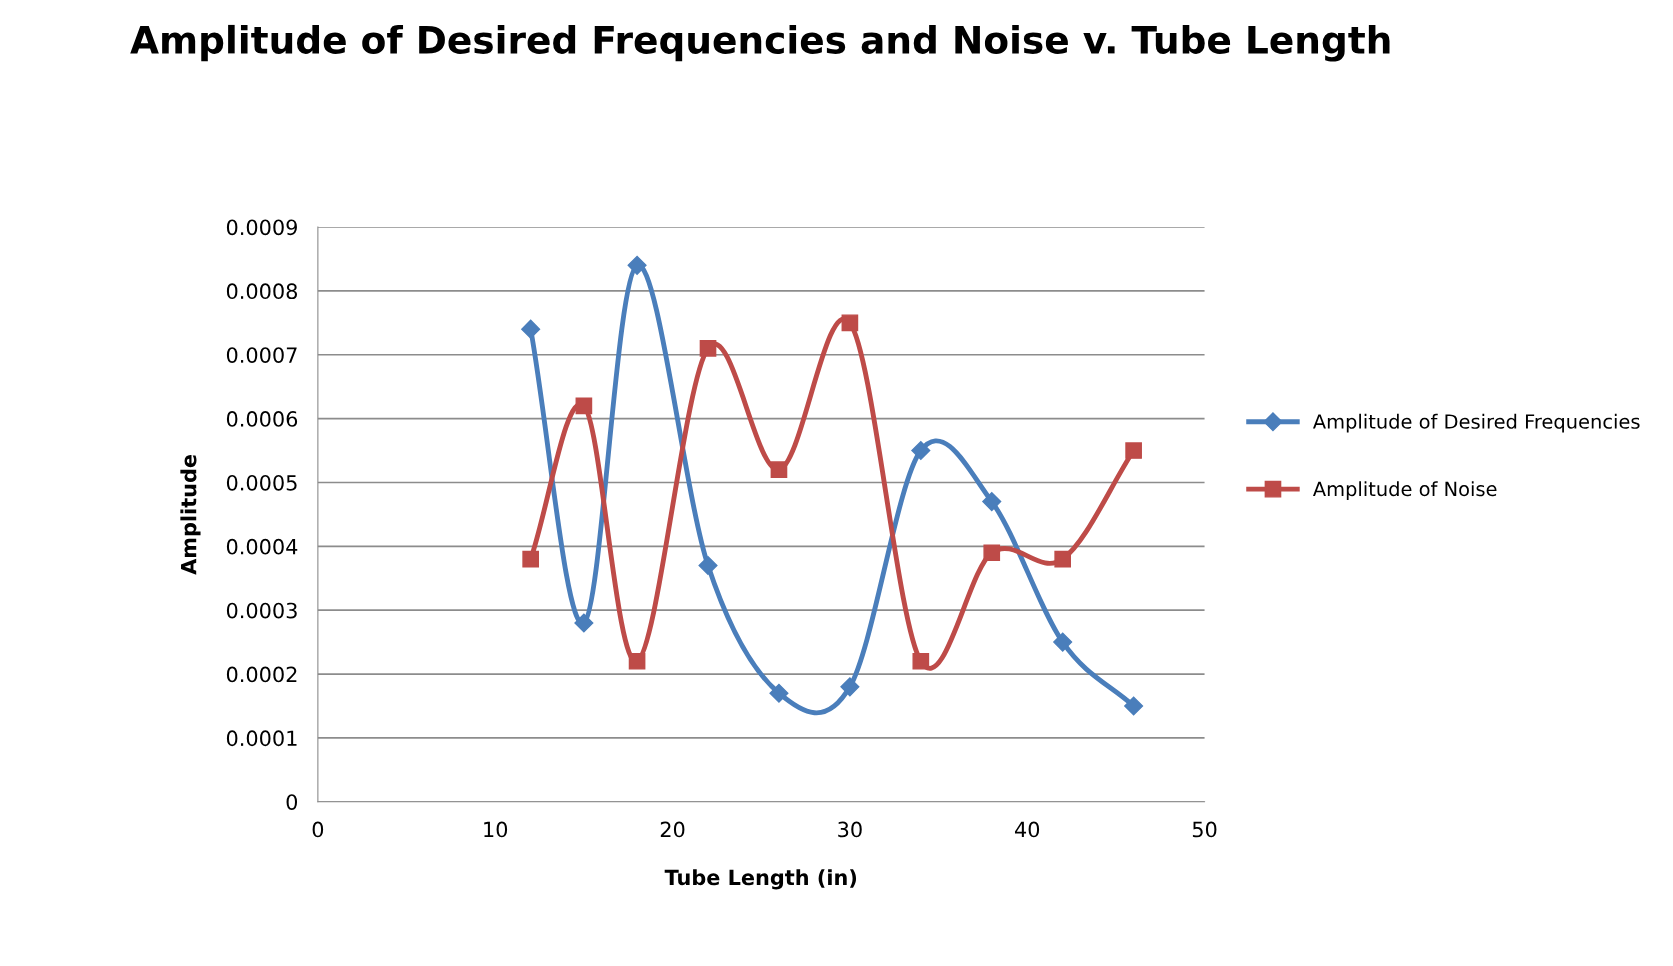  Describe the element at coordinates (262, 419) in the screenshot. I see `y-tick-label: 0.0006` at that location.